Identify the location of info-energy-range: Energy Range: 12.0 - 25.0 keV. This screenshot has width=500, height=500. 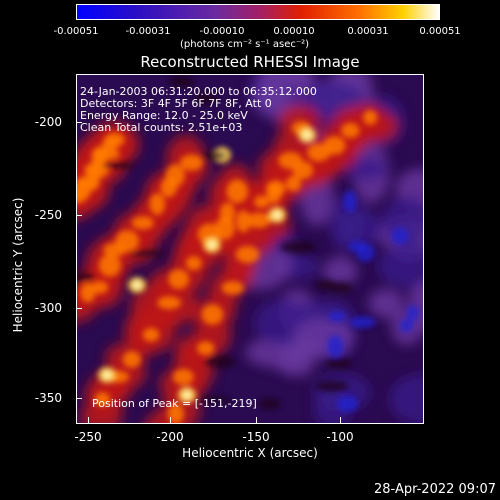
(164, 115).